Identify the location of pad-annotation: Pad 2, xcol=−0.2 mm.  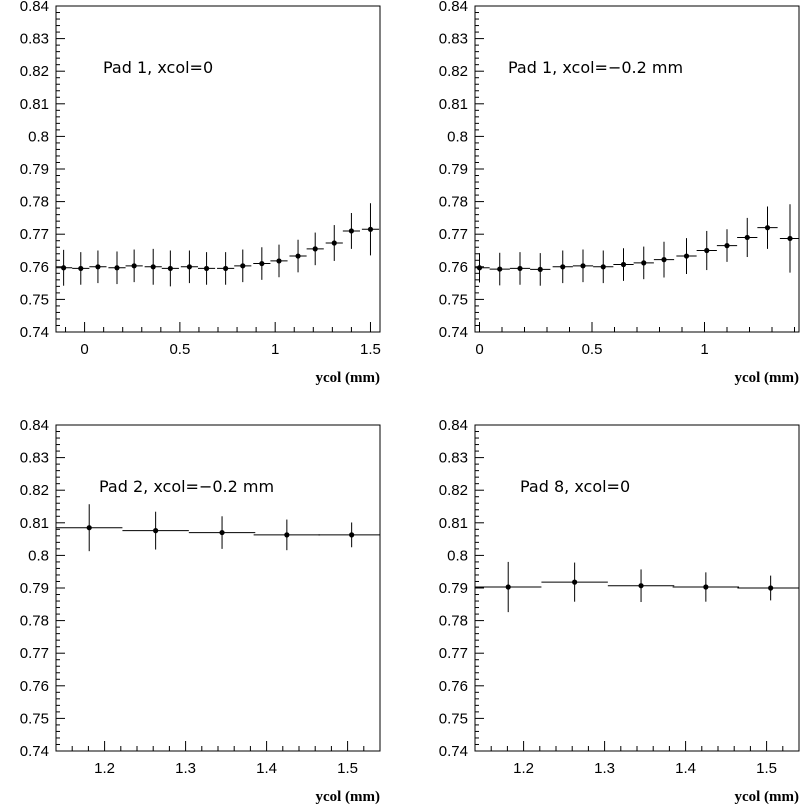
(186, 486).